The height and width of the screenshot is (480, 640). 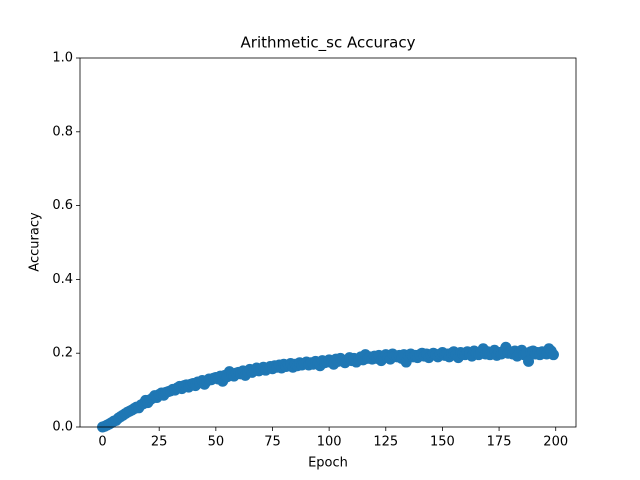 What do you see at coordinates (272, 442) in the screenshot?
I see `x-tick-label: 75` at bounding box center [272, 442].